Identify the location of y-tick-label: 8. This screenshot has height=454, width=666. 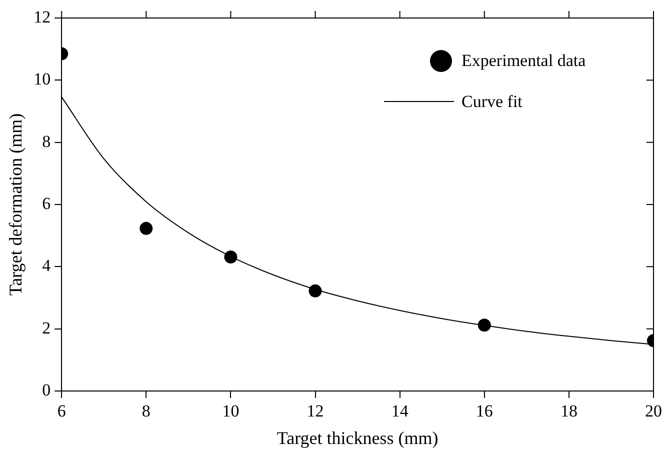
(46, 141).